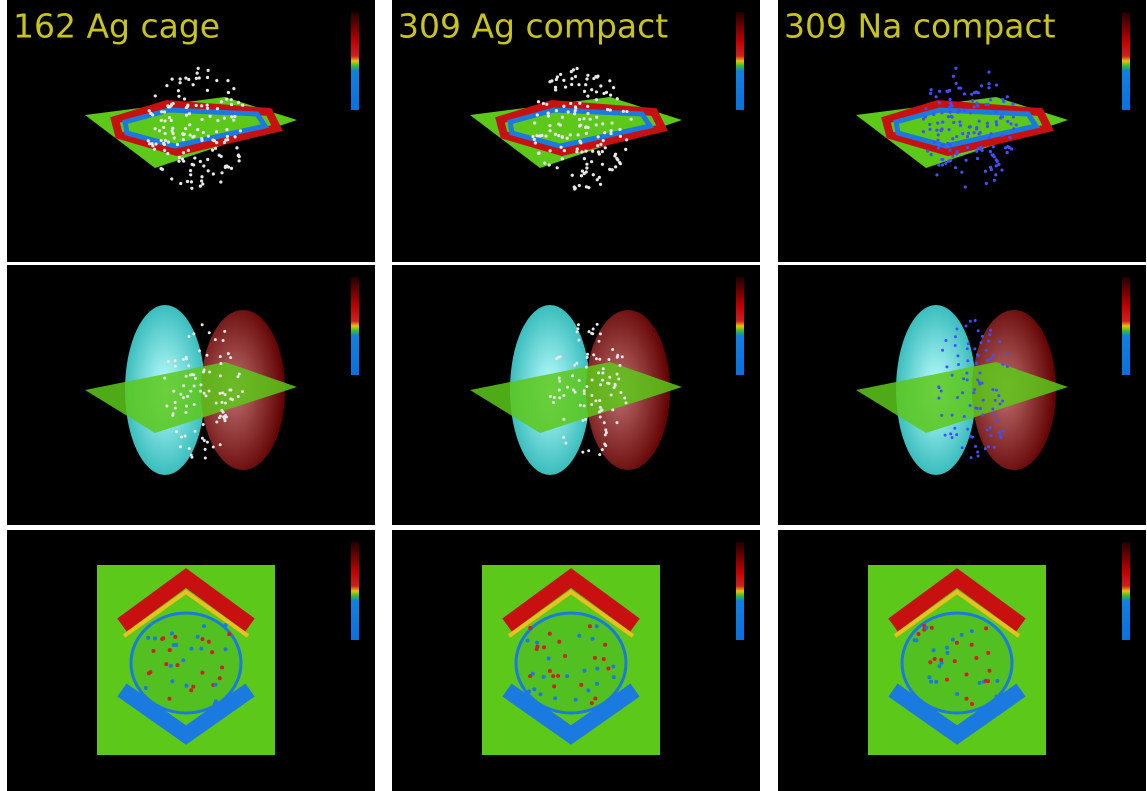 The height and width of the screenshot is (791, 1147). I want to click on panel, so click(576, 395).